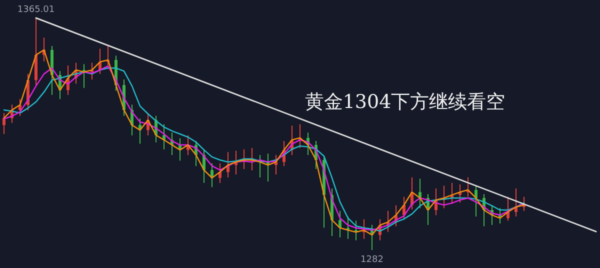 Image resolution: width=600 pixels, height=268 pixels. What do you see at coordinates (405, 102) in the screenshot?
I see `text: 黄金1304下方继续看空` at bounding box center [405, 102].